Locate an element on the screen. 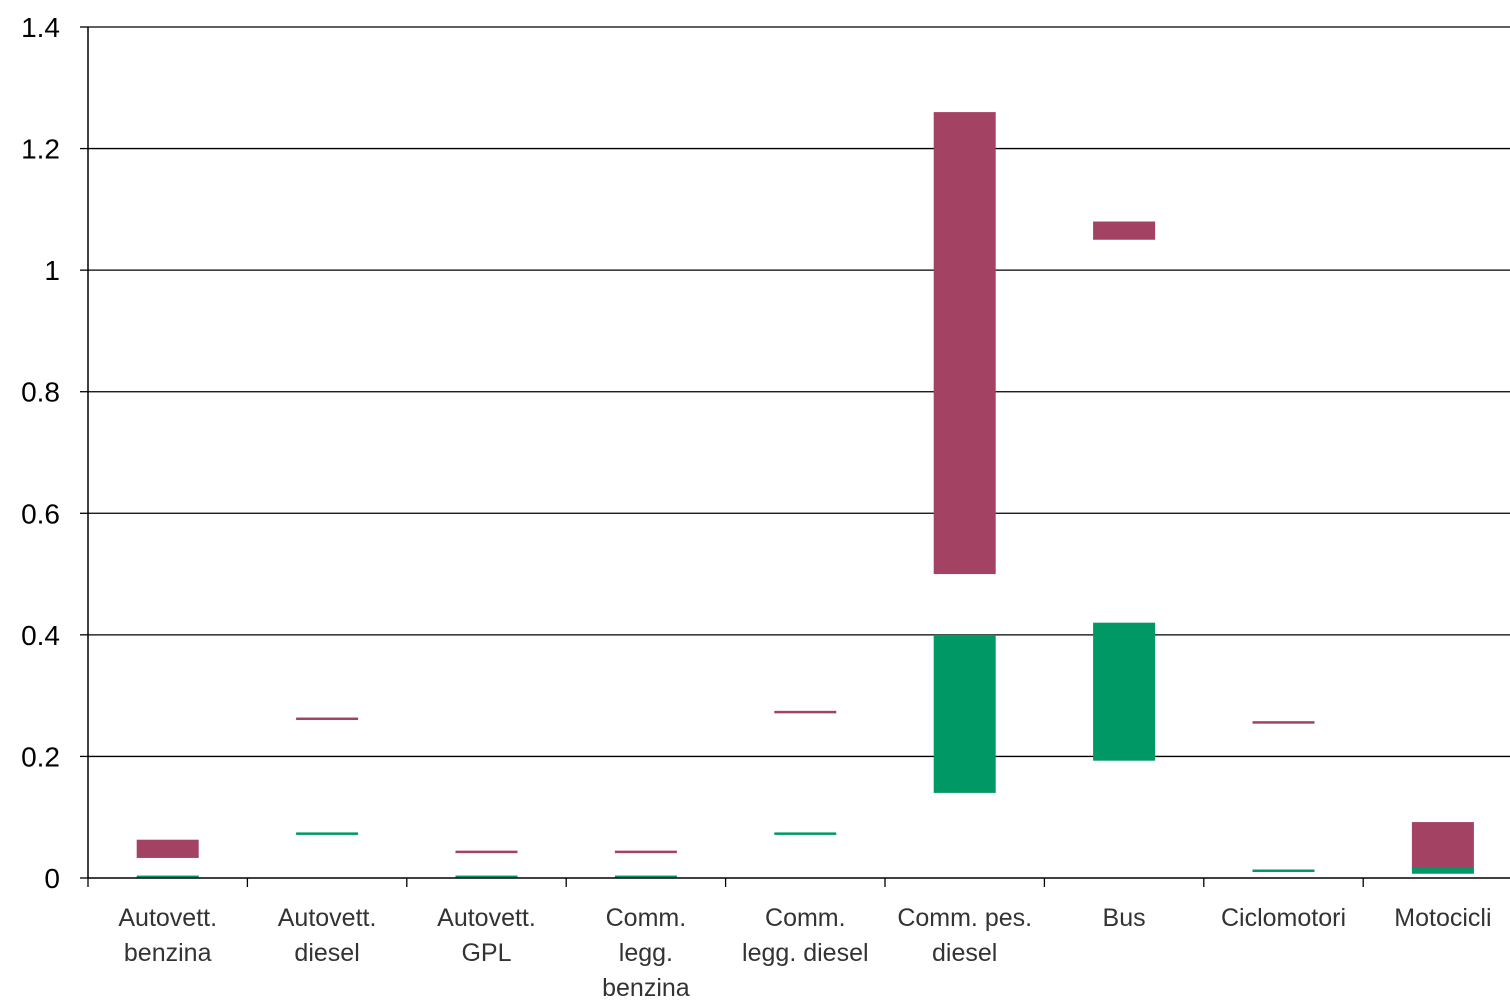 This screenshot has height=1001, width=1510. x-category-label: Autovett. diesel is located at coordinates (327, 935).